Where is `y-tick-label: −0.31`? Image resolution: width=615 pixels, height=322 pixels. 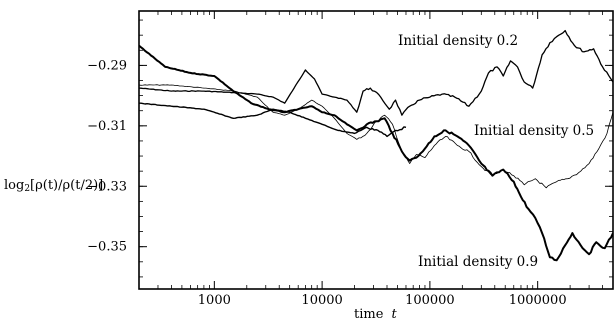 y-tick-label: −0.31 is located at coordinates (107, 126).